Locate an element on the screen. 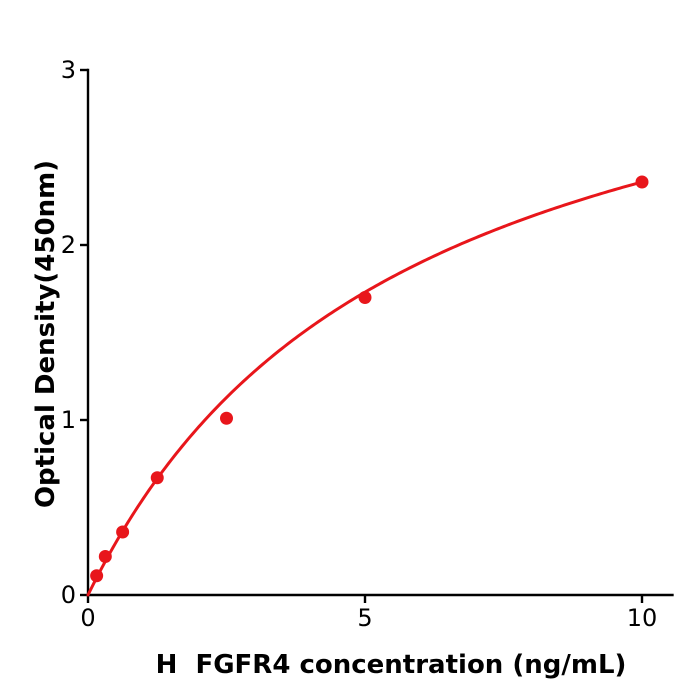 The image size is (700, 700). y-tick-label: 1 is located at coordinates (68, 420).